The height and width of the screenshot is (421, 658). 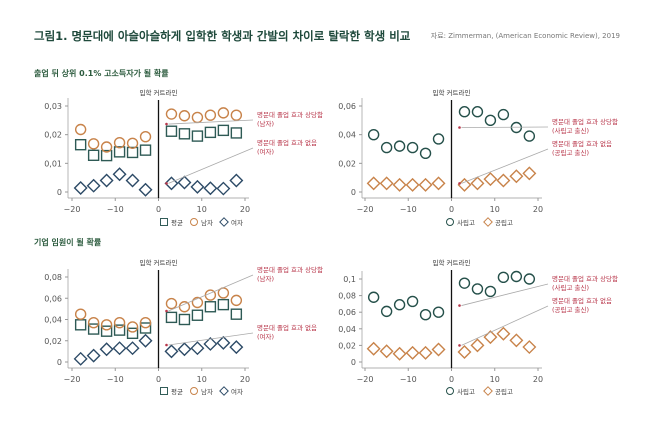 I want to click on annotation-text: (남자), so click(x=265, y=278).